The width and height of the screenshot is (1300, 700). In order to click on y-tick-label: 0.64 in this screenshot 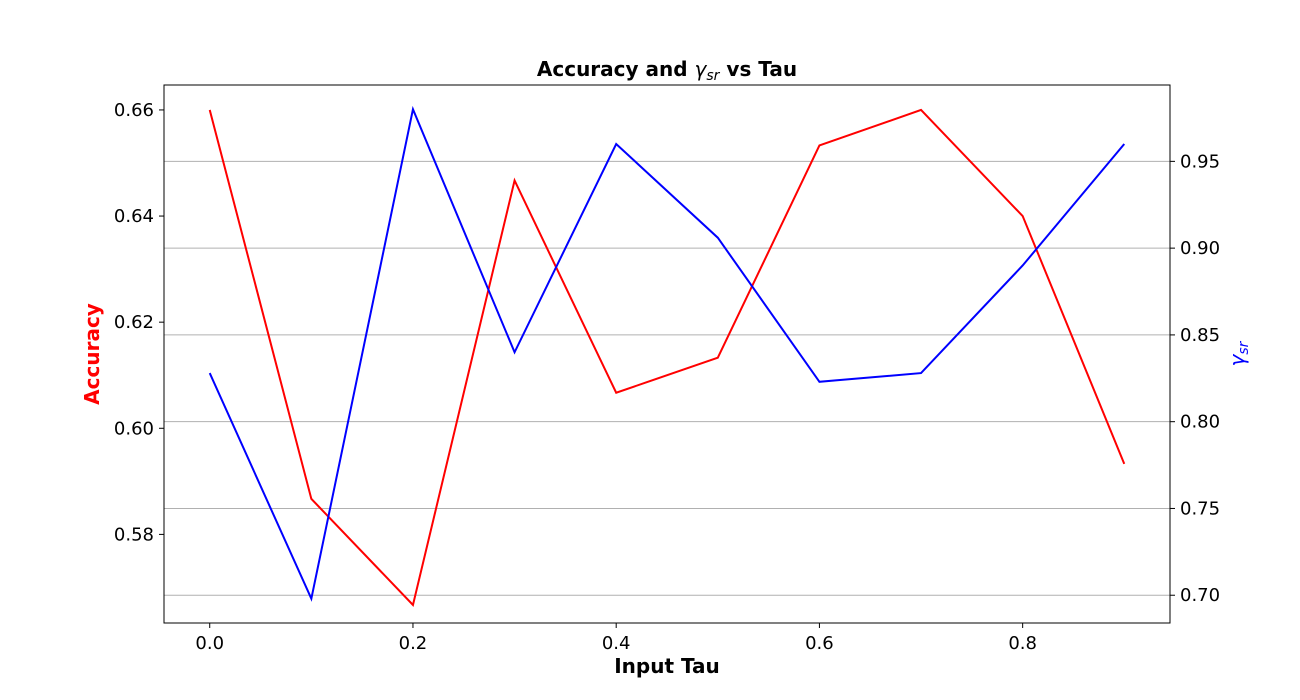, I will do `click(134, 216)`.